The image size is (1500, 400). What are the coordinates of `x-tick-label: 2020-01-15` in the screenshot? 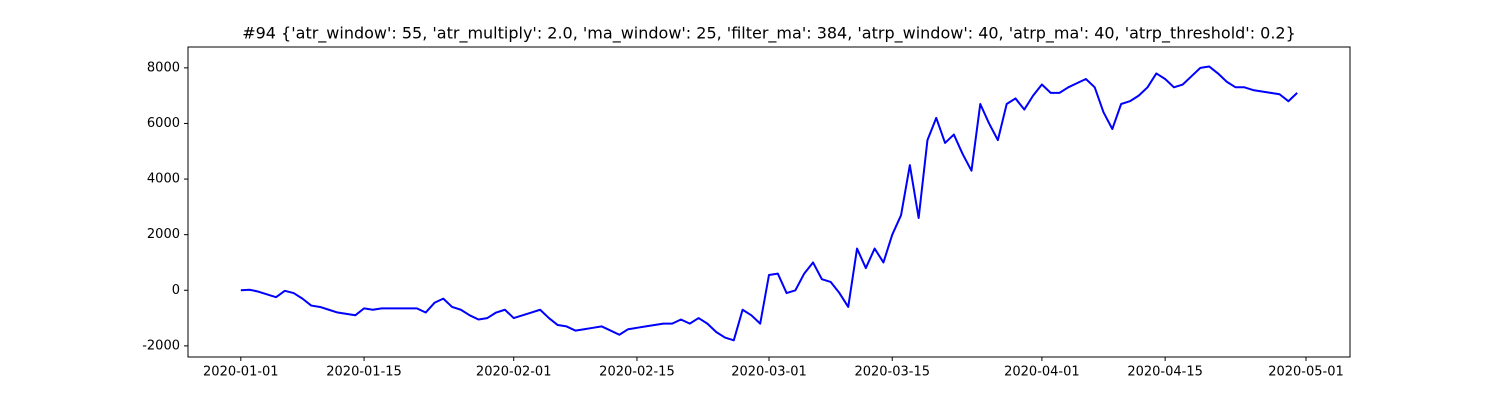 It's located at (364, 372).